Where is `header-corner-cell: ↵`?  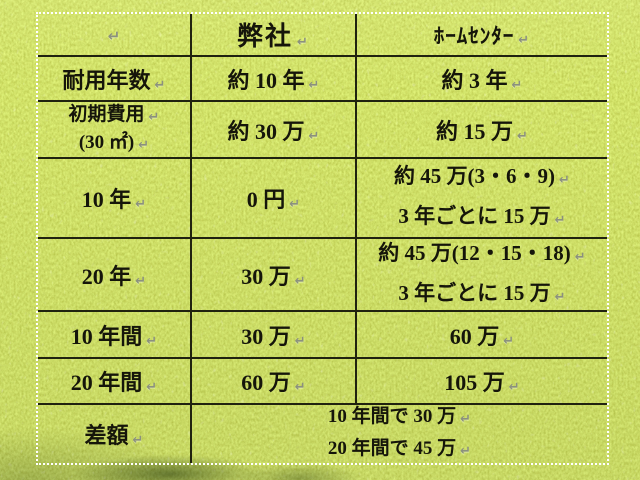 header-corner-cell: ↵ is located at coordinates (114, 34).